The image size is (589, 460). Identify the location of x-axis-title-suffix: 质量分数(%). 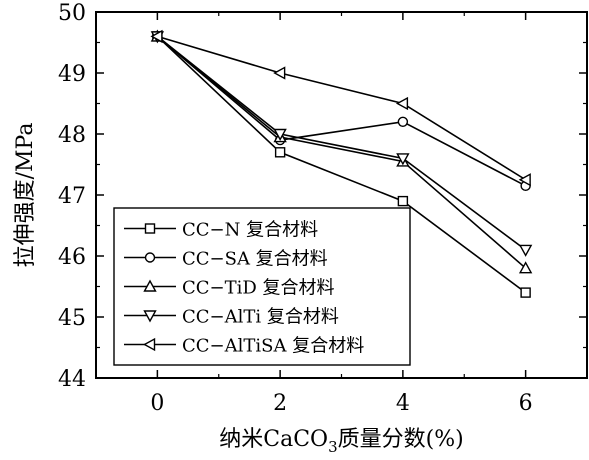
(401, 439).